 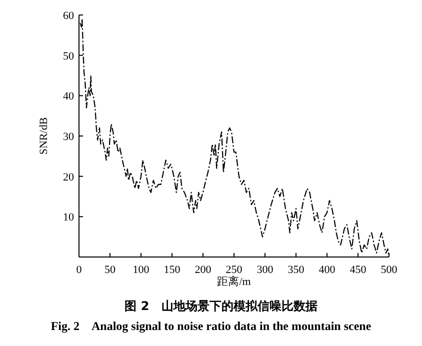 What do you see at coordinates (234, 281) in the screenshot?
I see `x-axis-title: 距离/m` at bounding box center [234, 281].